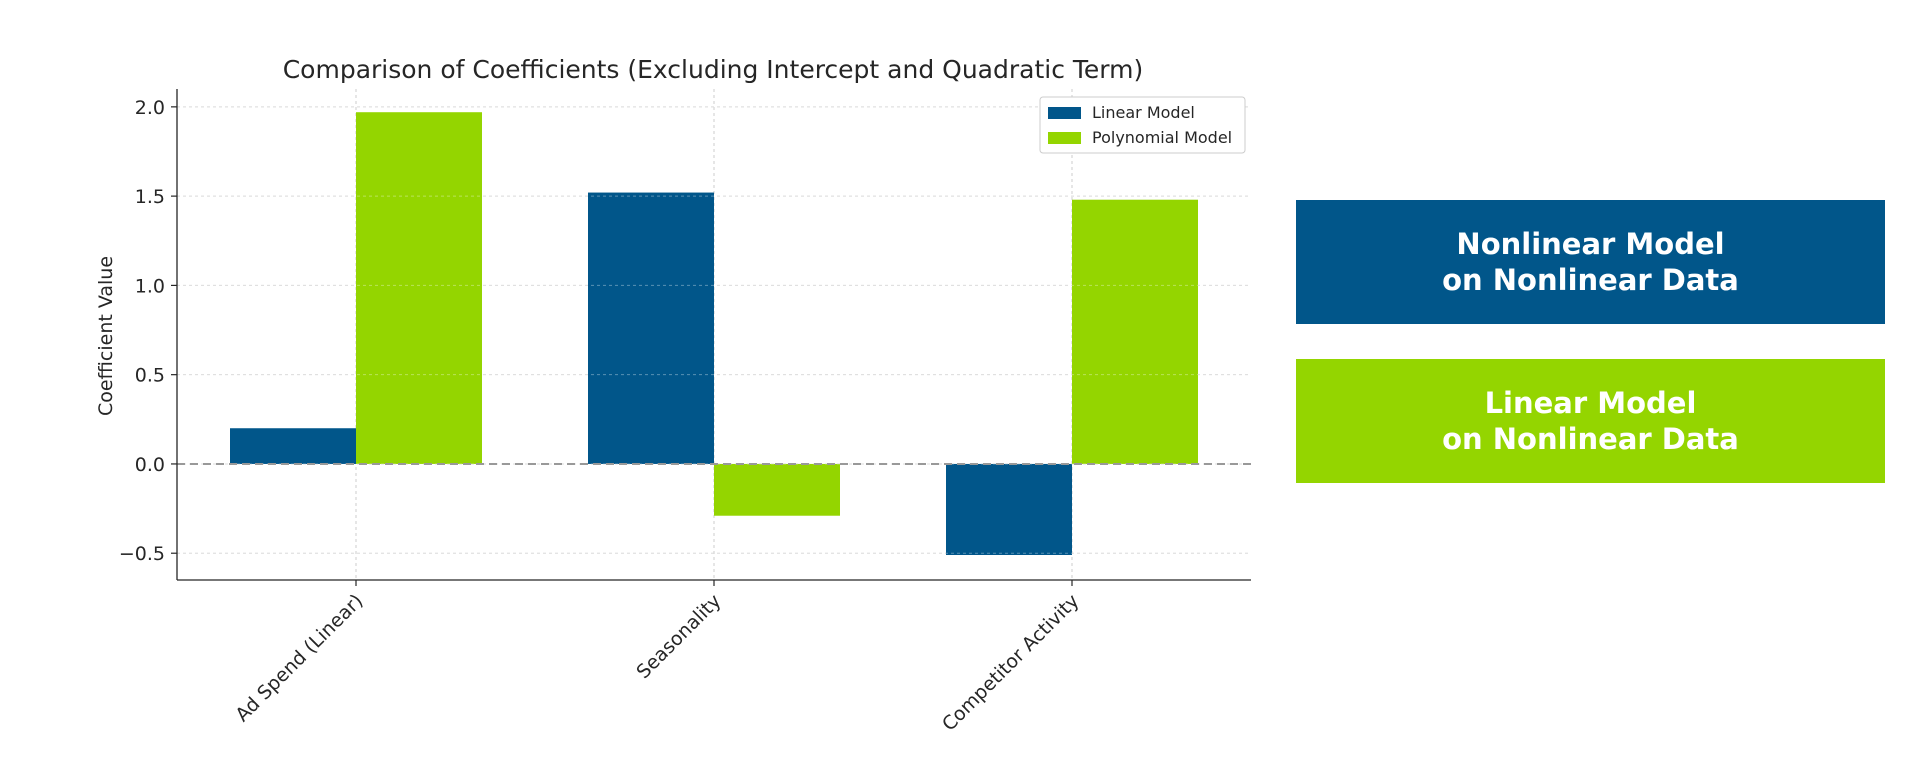  I want to click on legend-swatch-polynomial, so click(1064, 138).